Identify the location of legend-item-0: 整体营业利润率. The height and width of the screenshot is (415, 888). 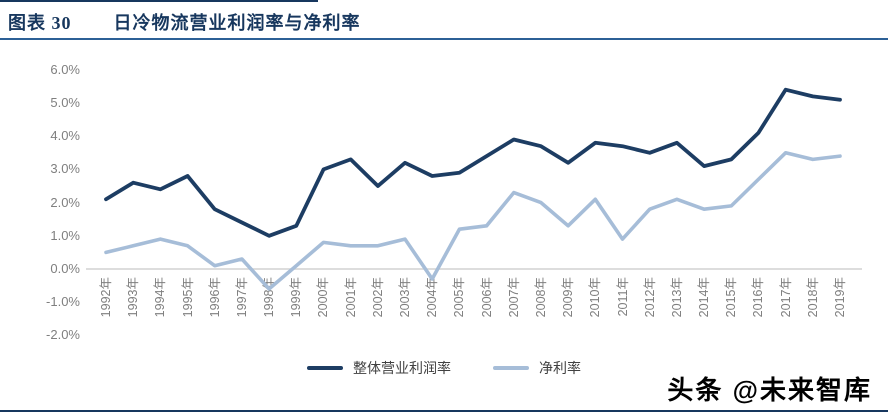
(379, 368).